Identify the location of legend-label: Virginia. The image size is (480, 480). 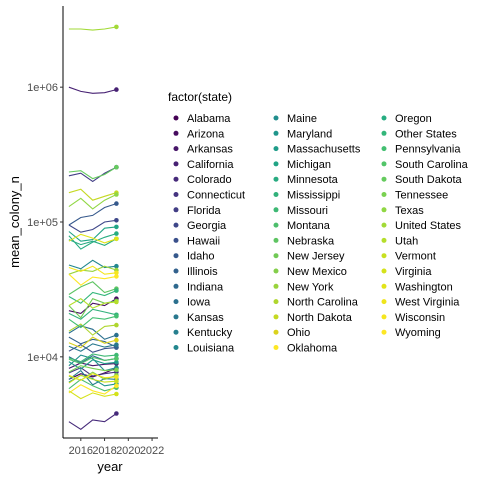
(413, 272).